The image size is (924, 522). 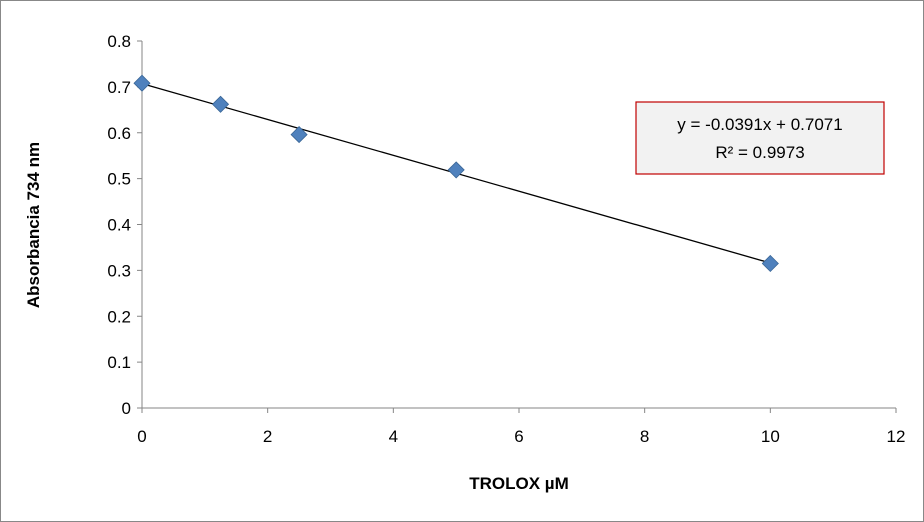 What do you see at coordinates (119, 270) in the screenshot?
I see `y-tick-label: 0.3` at bounding box center [119, 270].